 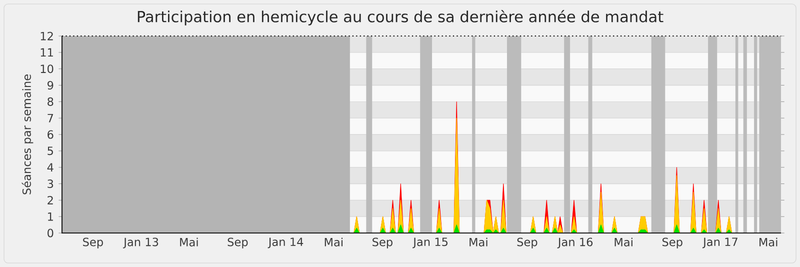 What do you see at coordinates (51, 134) in the screenshot?
I see `y-tick-label: 6` at bounding box center [51, 134].